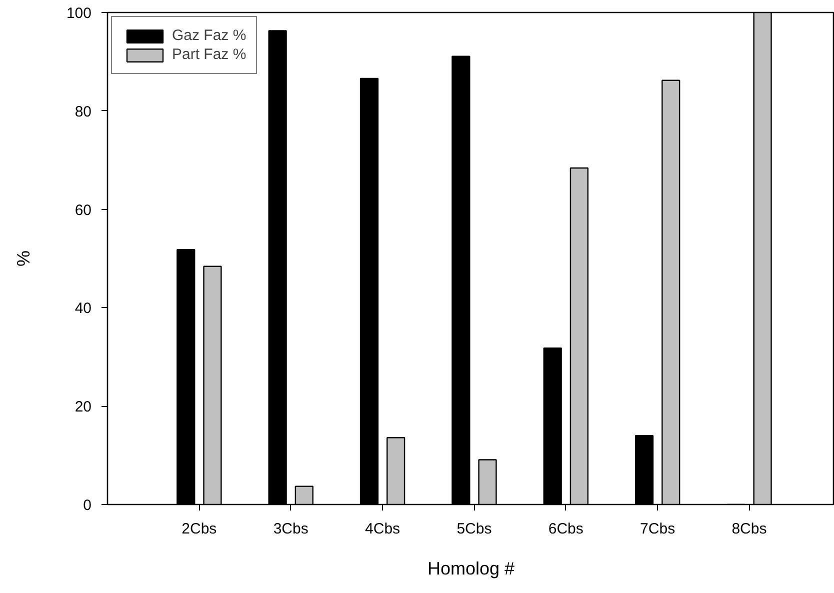 This screenshot has height=593, width=834. I want to click on x-tick-label: 5Cbs, so click(474, 529).